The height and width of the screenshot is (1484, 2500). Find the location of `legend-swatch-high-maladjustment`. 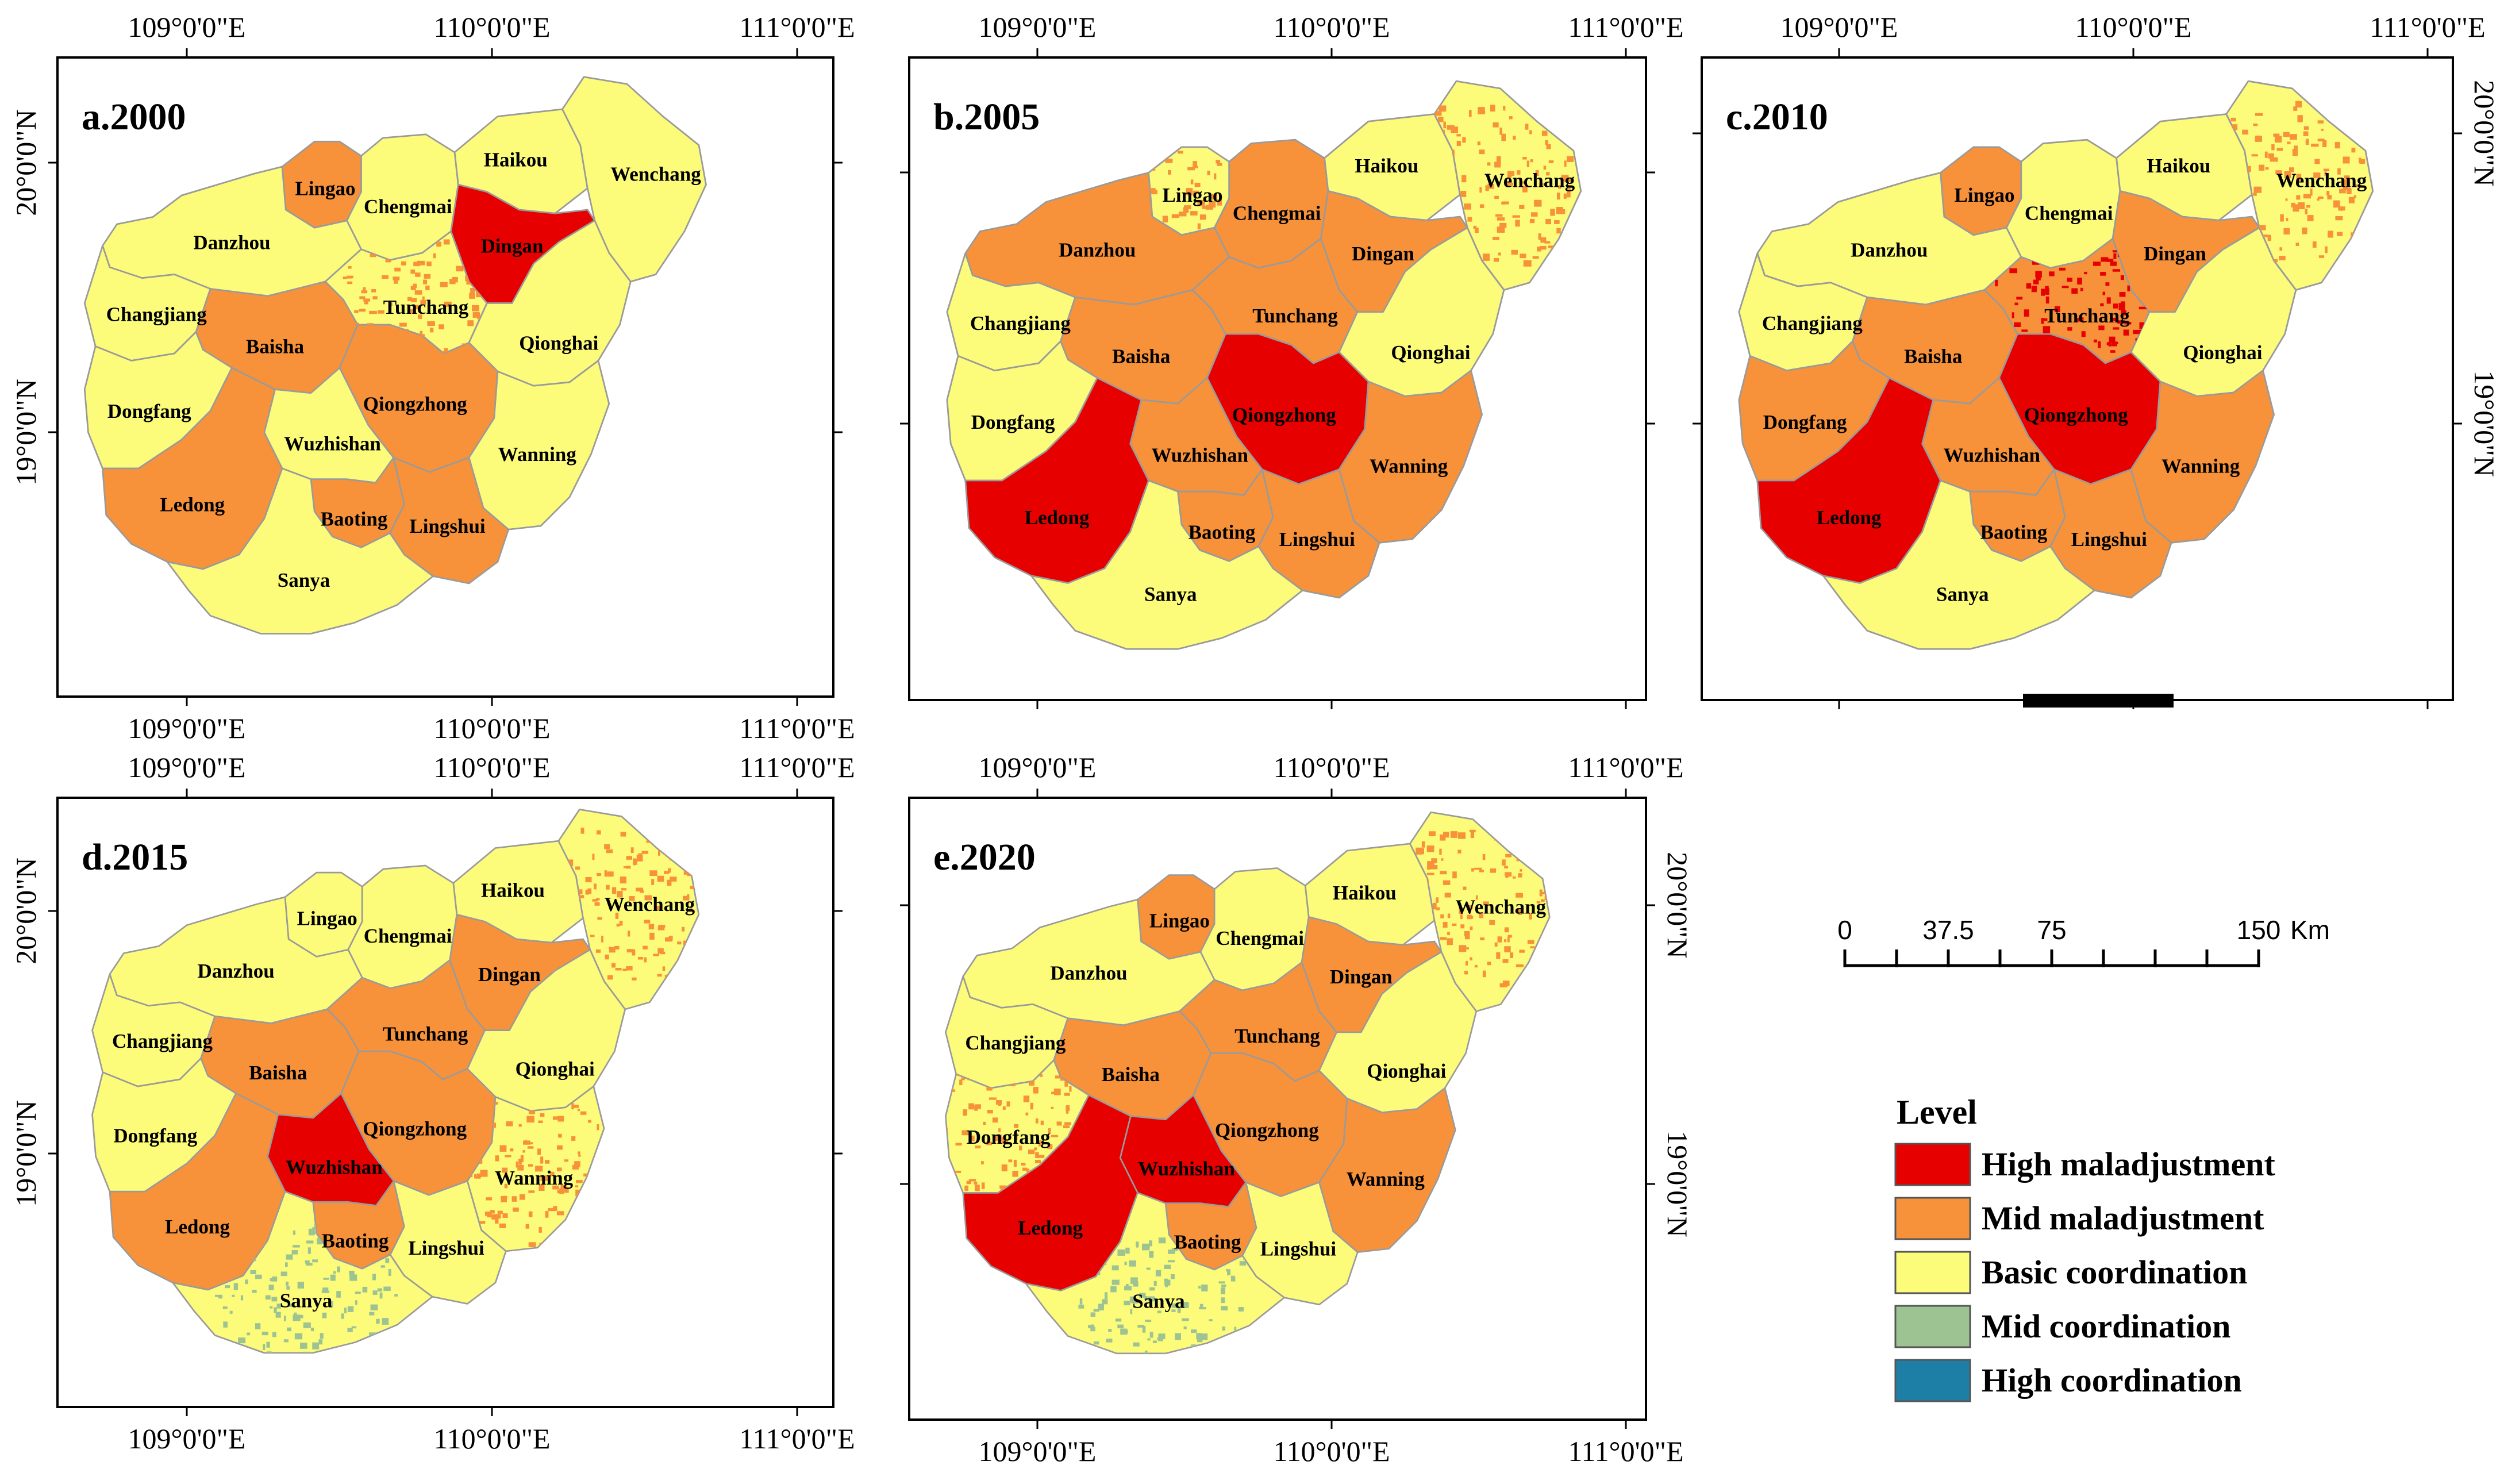

legend-swatch-high-maladjustment is located at coordinates (1932, 1164).